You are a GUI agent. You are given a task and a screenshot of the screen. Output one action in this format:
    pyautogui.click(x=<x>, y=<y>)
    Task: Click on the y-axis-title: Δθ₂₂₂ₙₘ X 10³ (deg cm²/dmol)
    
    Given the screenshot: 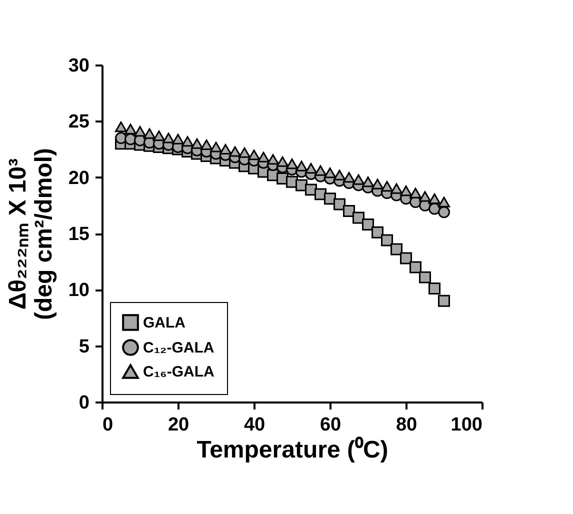 What is the action you would take?
    pyautogui.click(x=31, y=234)
    